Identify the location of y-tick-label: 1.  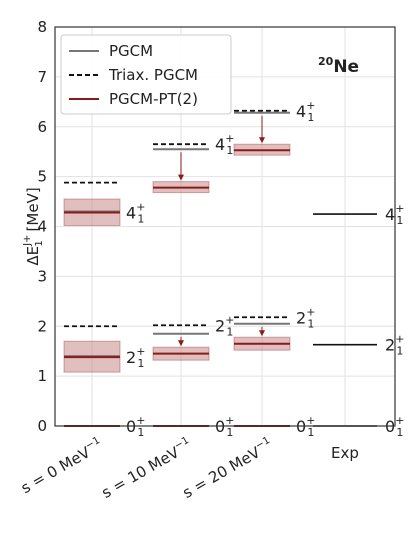
(42, 376).